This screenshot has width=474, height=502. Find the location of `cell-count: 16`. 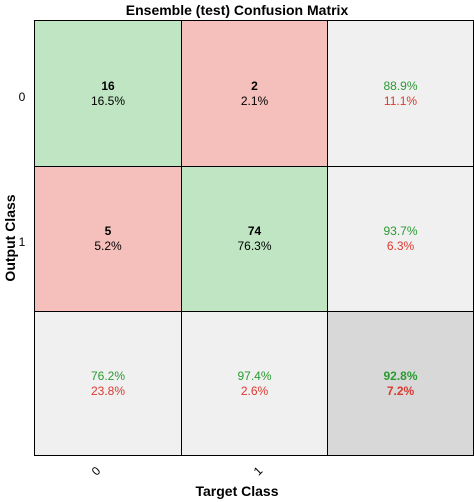

cell-count: 16 is located at coordinates (108, 85).